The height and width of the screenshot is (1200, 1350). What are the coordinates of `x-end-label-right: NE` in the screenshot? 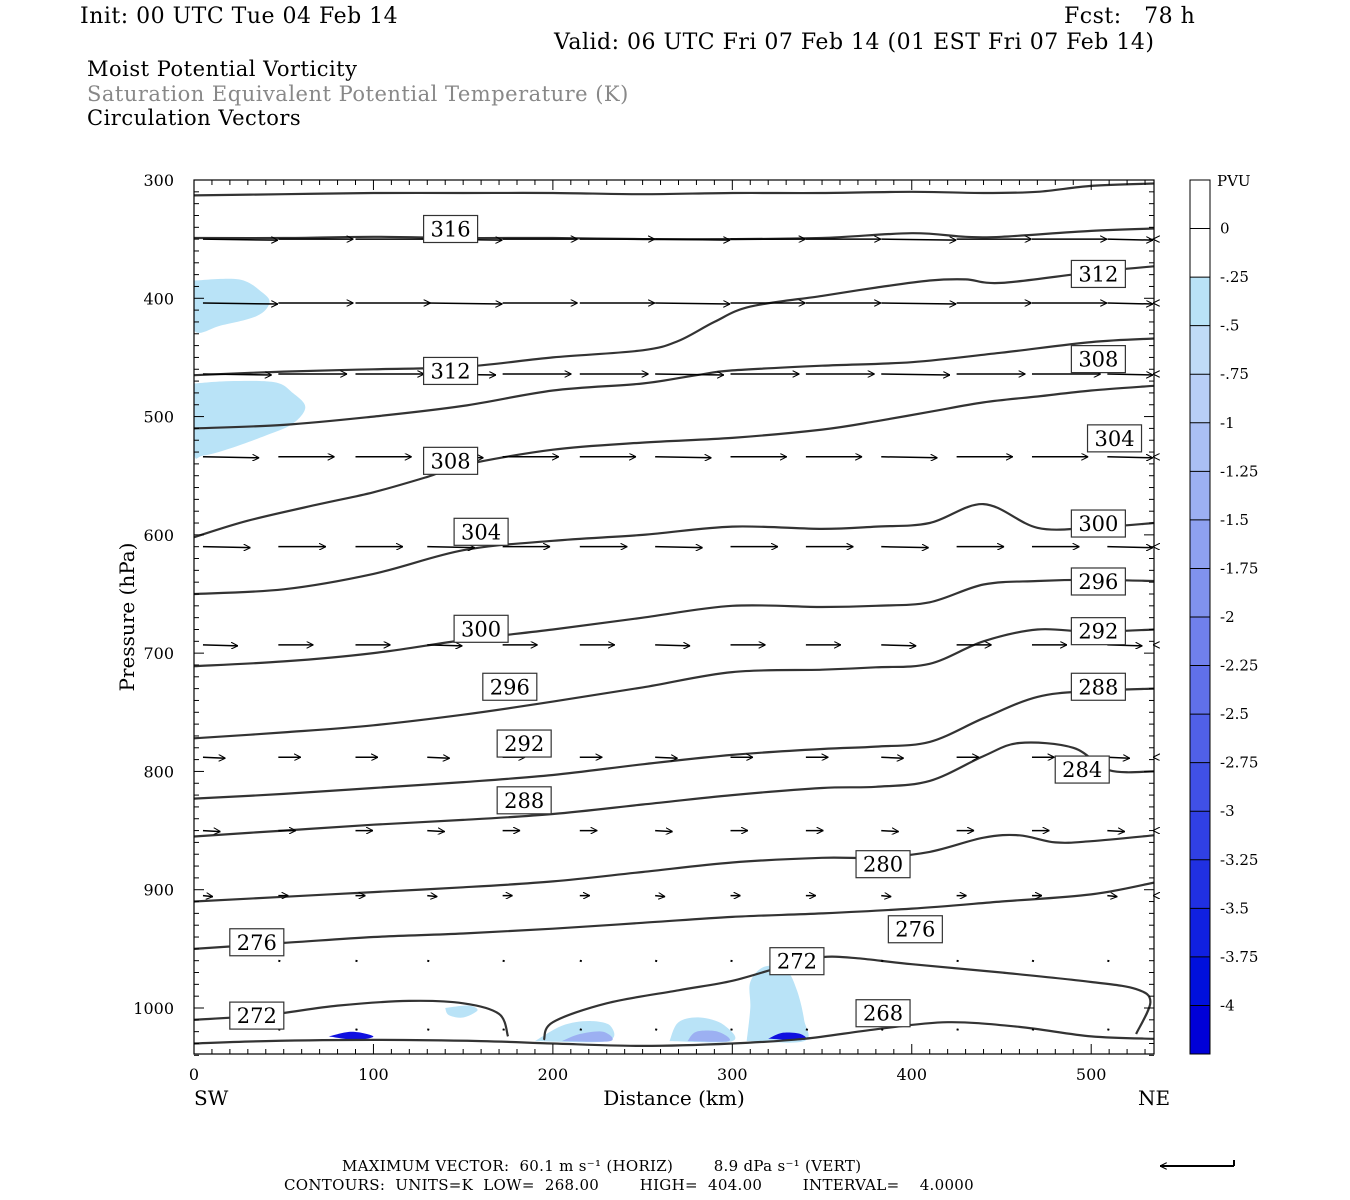 It's located at (1154, 1098).